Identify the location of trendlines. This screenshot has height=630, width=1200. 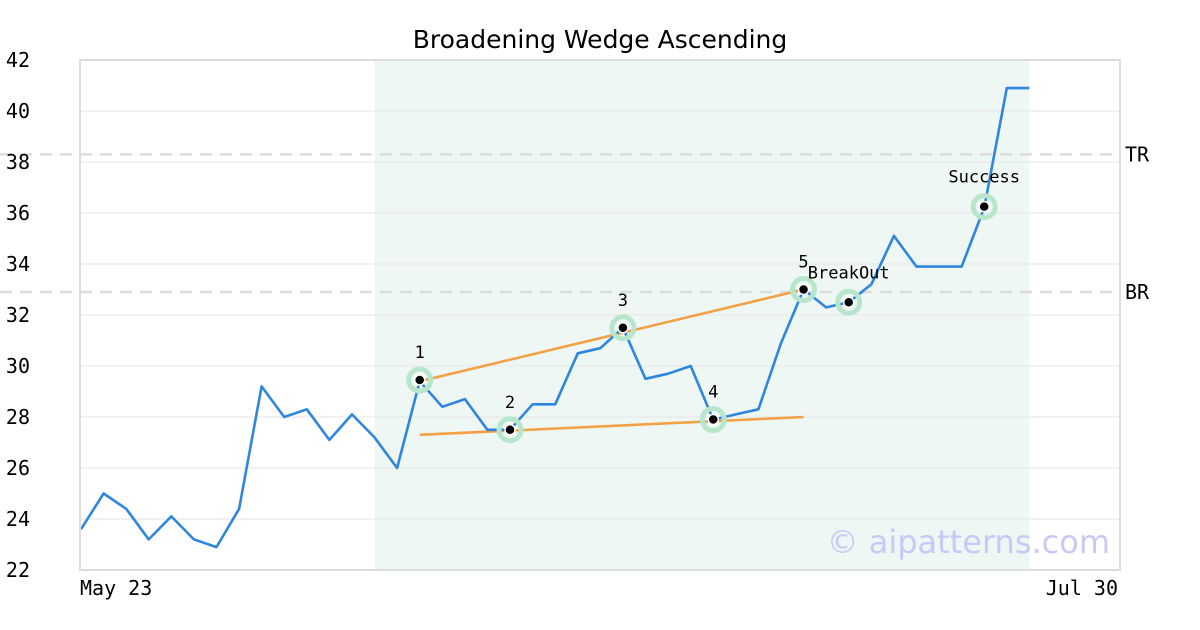
(611, 362).